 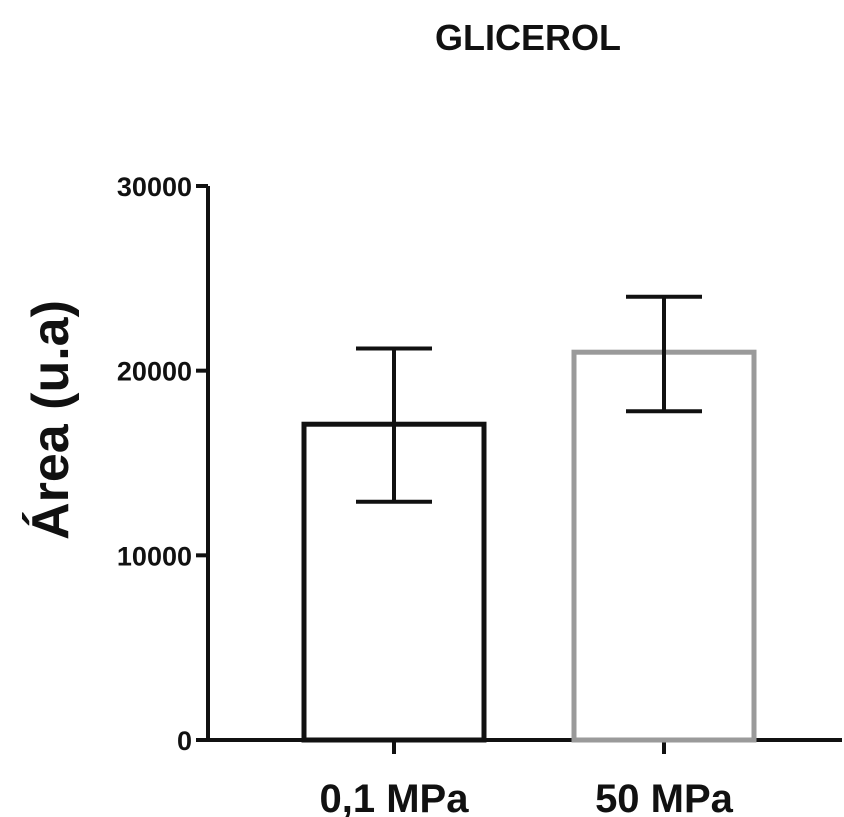 What do you see at coordinates (163, 464) in the screenshot?
I see `y-axis: 0 10000 20000 30000` at bounding box center [163, 464].